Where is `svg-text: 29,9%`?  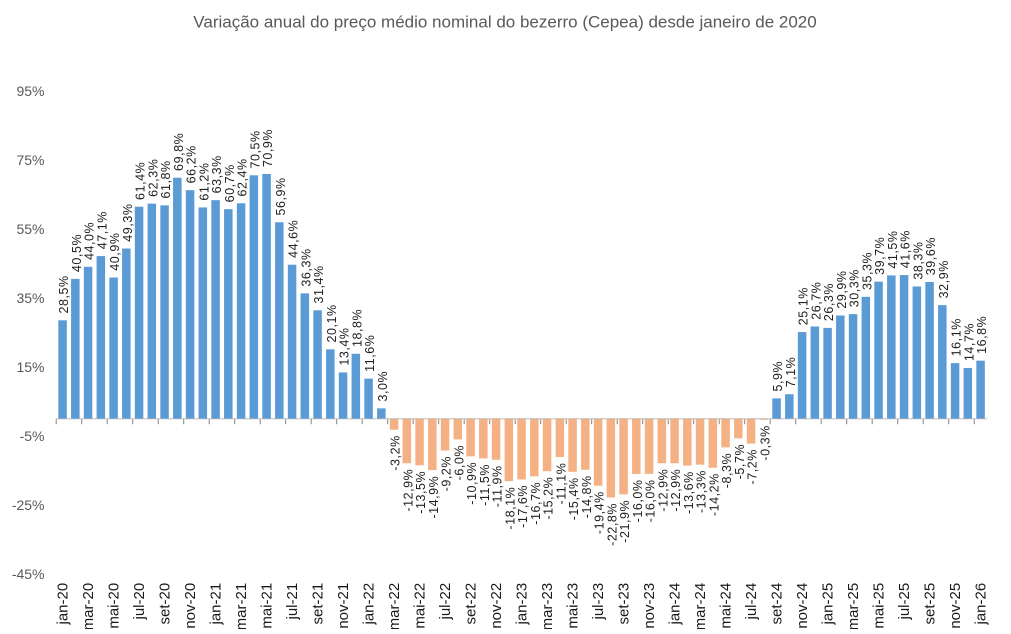 svg-text: 29,9% is located at coordinates (842, 289).